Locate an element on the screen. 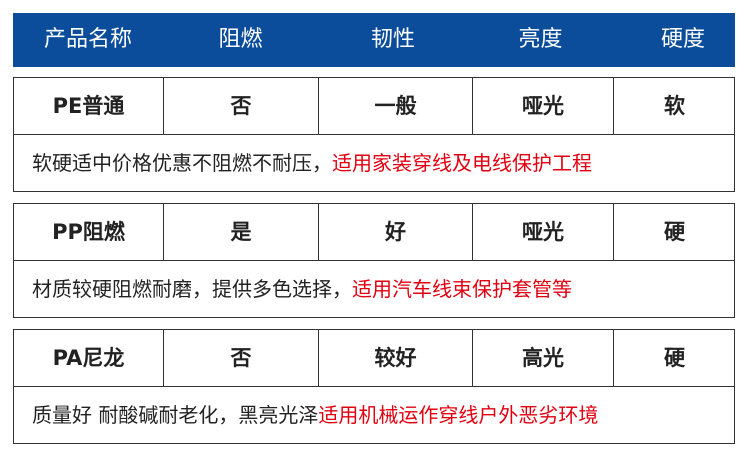  product-description: 材质较硬阻燃耐磨，提供多色选择，适用汽车线束保护套管等 is located at coordinates (374, 289).